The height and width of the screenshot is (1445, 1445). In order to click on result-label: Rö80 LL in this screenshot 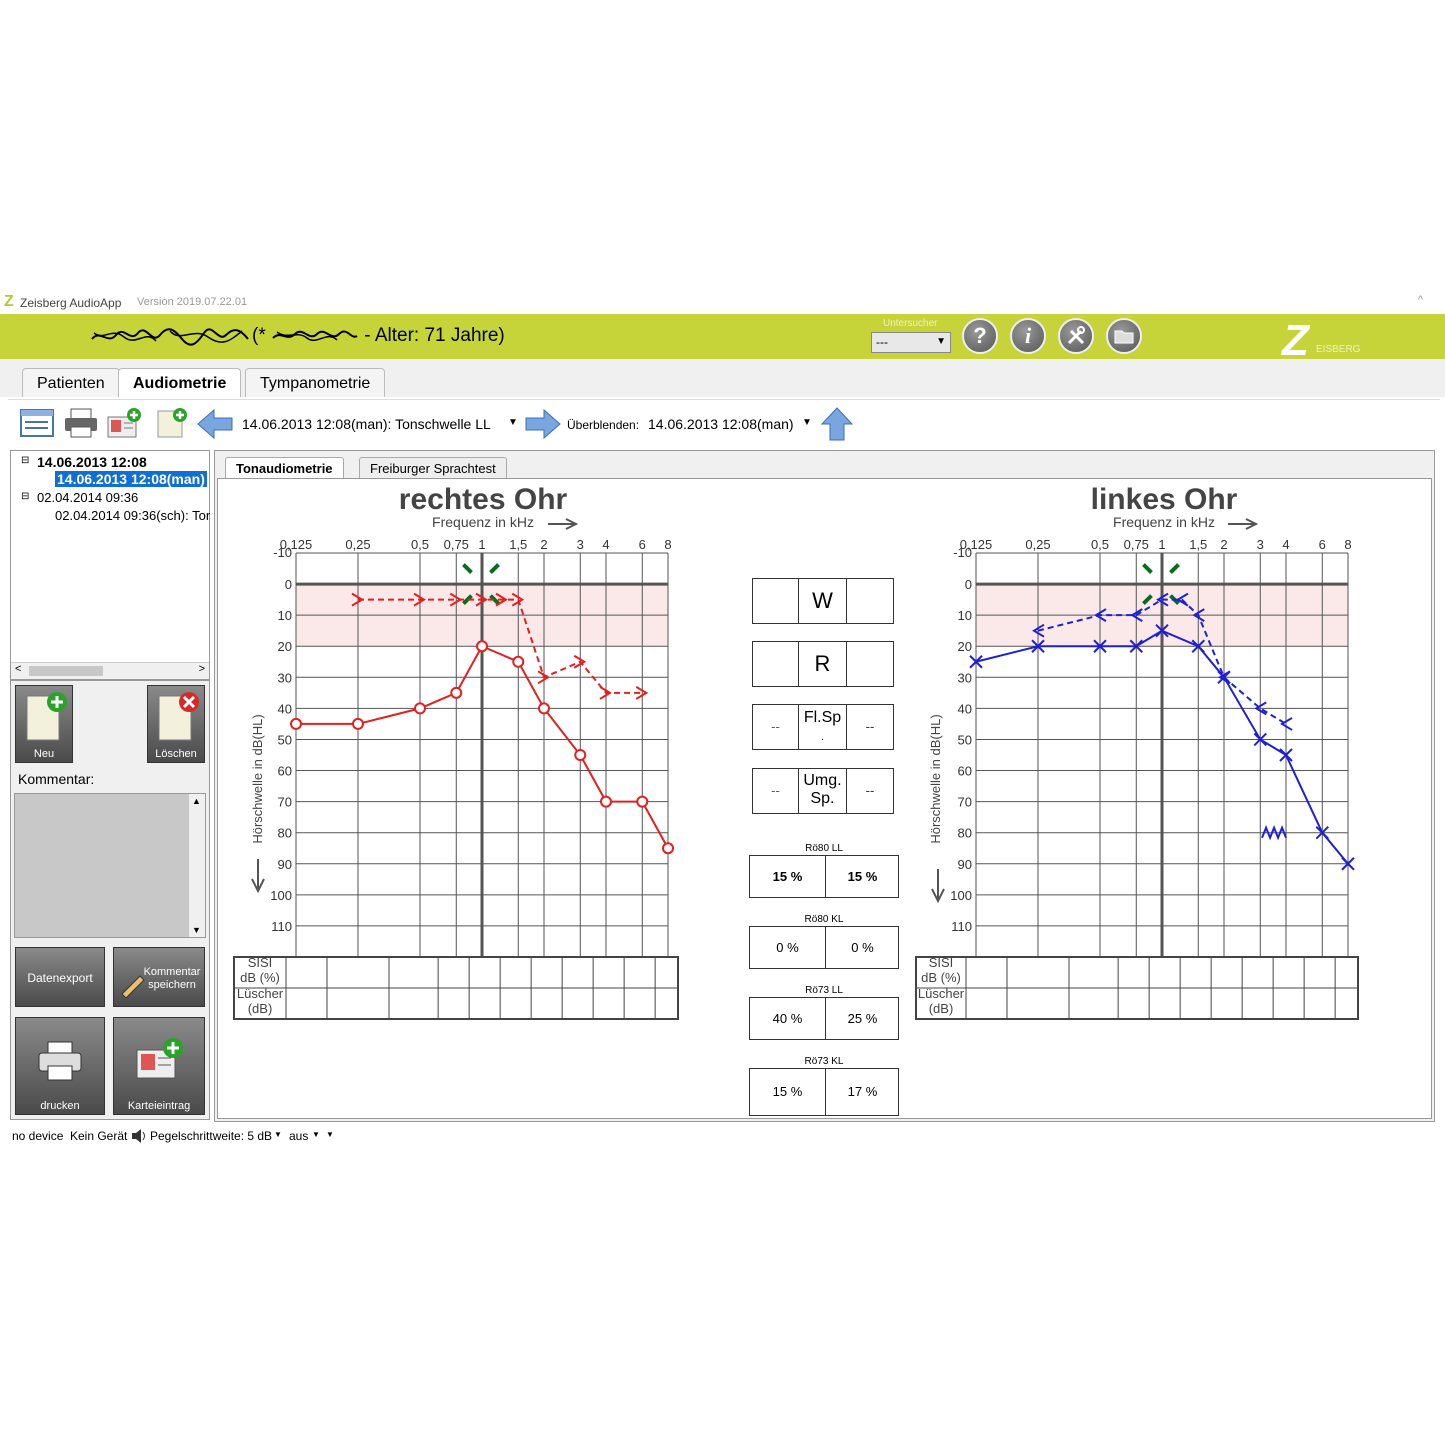, I will do `click(824, 848)`.